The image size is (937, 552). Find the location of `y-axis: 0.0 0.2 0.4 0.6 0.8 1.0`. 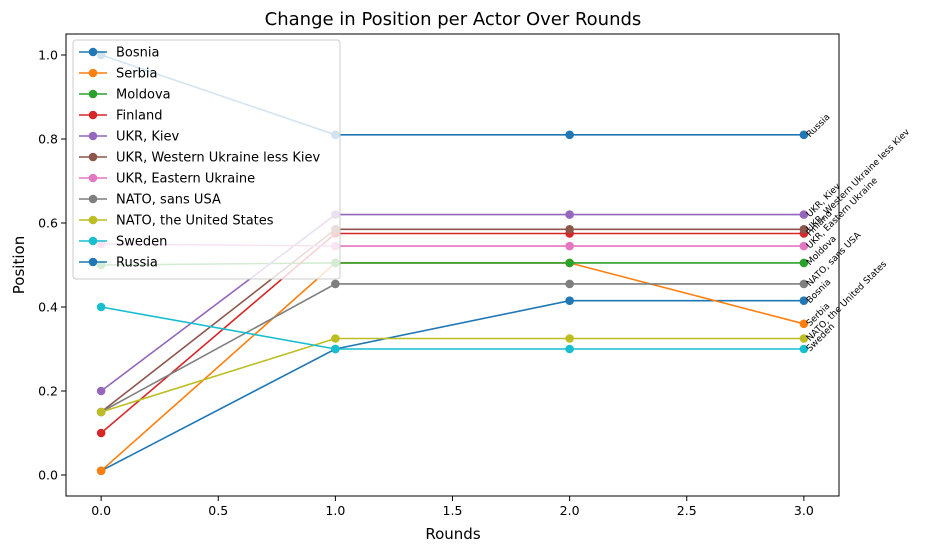

y-axis: 0.0 0.2 0.4 0.6 0.8 1.0 is located at coordinates (52, 265).